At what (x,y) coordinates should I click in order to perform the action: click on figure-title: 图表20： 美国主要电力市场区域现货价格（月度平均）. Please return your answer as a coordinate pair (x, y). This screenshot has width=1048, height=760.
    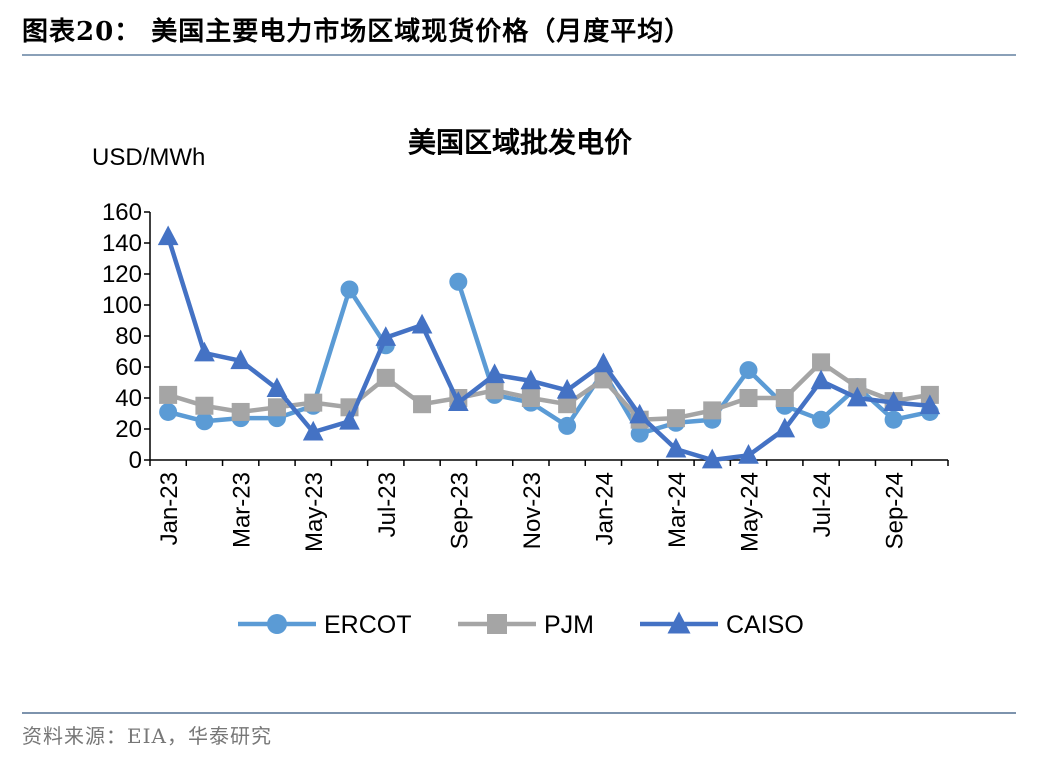
    Looking at the image, I should click on (357, 32).